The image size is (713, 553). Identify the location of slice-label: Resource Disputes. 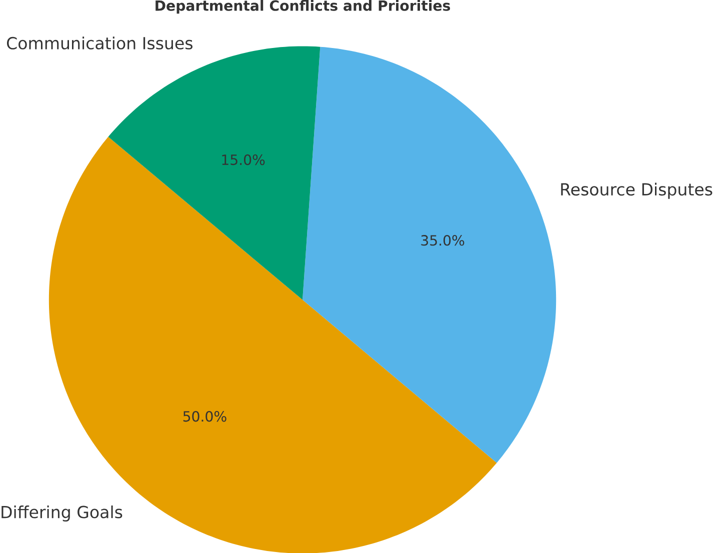
(636, 190).